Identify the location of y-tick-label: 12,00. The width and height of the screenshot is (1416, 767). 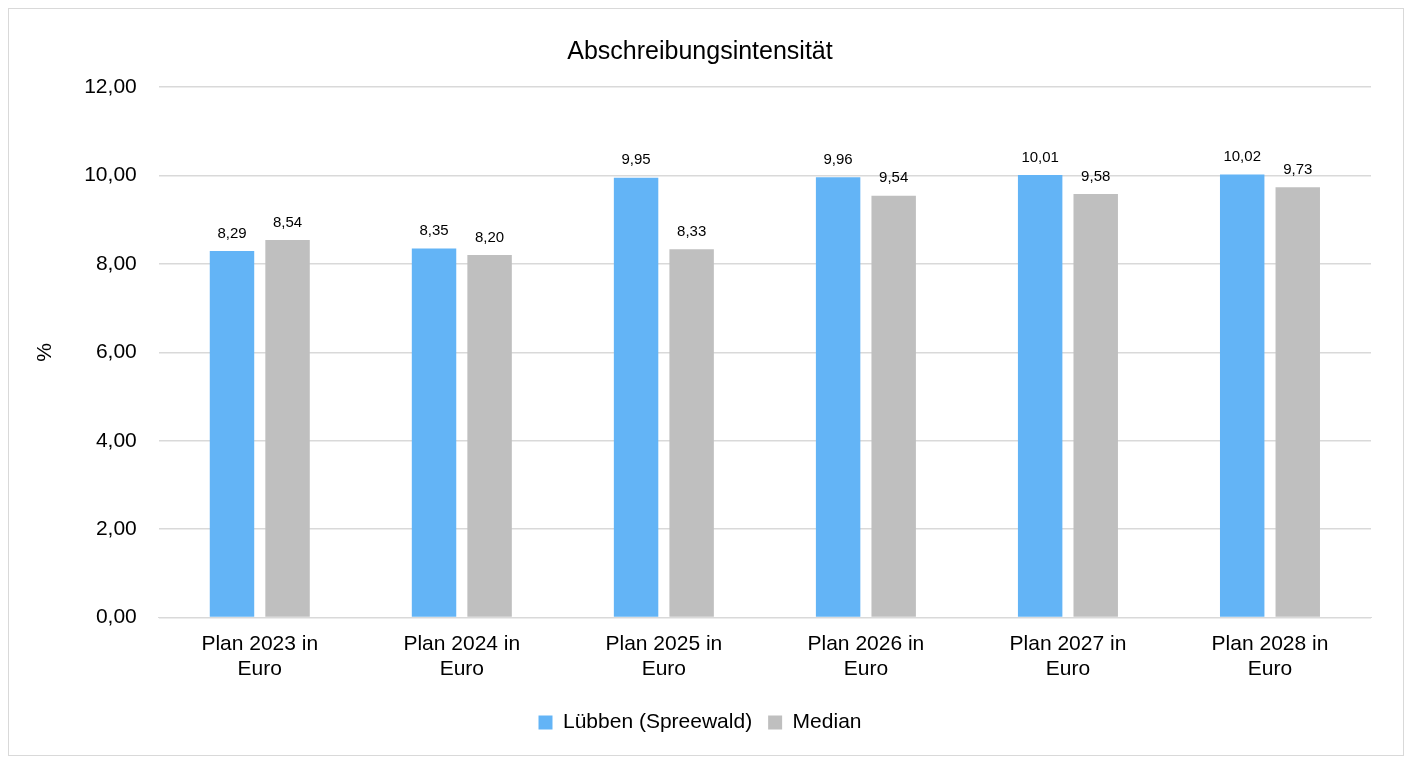
(110, 85).